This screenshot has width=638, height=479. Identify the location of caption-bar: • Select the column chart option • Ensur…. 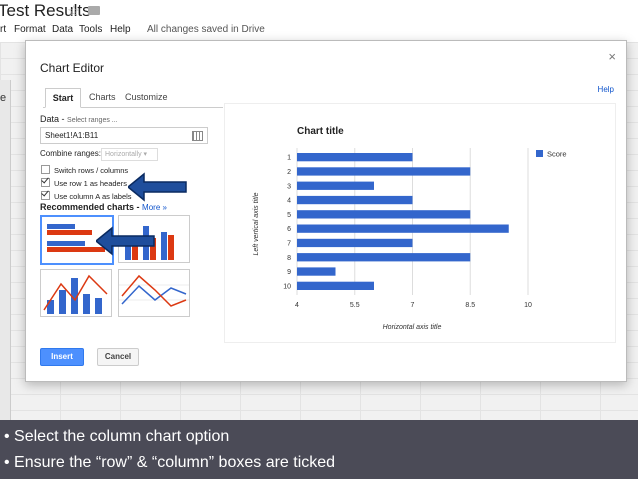
(319, 449).